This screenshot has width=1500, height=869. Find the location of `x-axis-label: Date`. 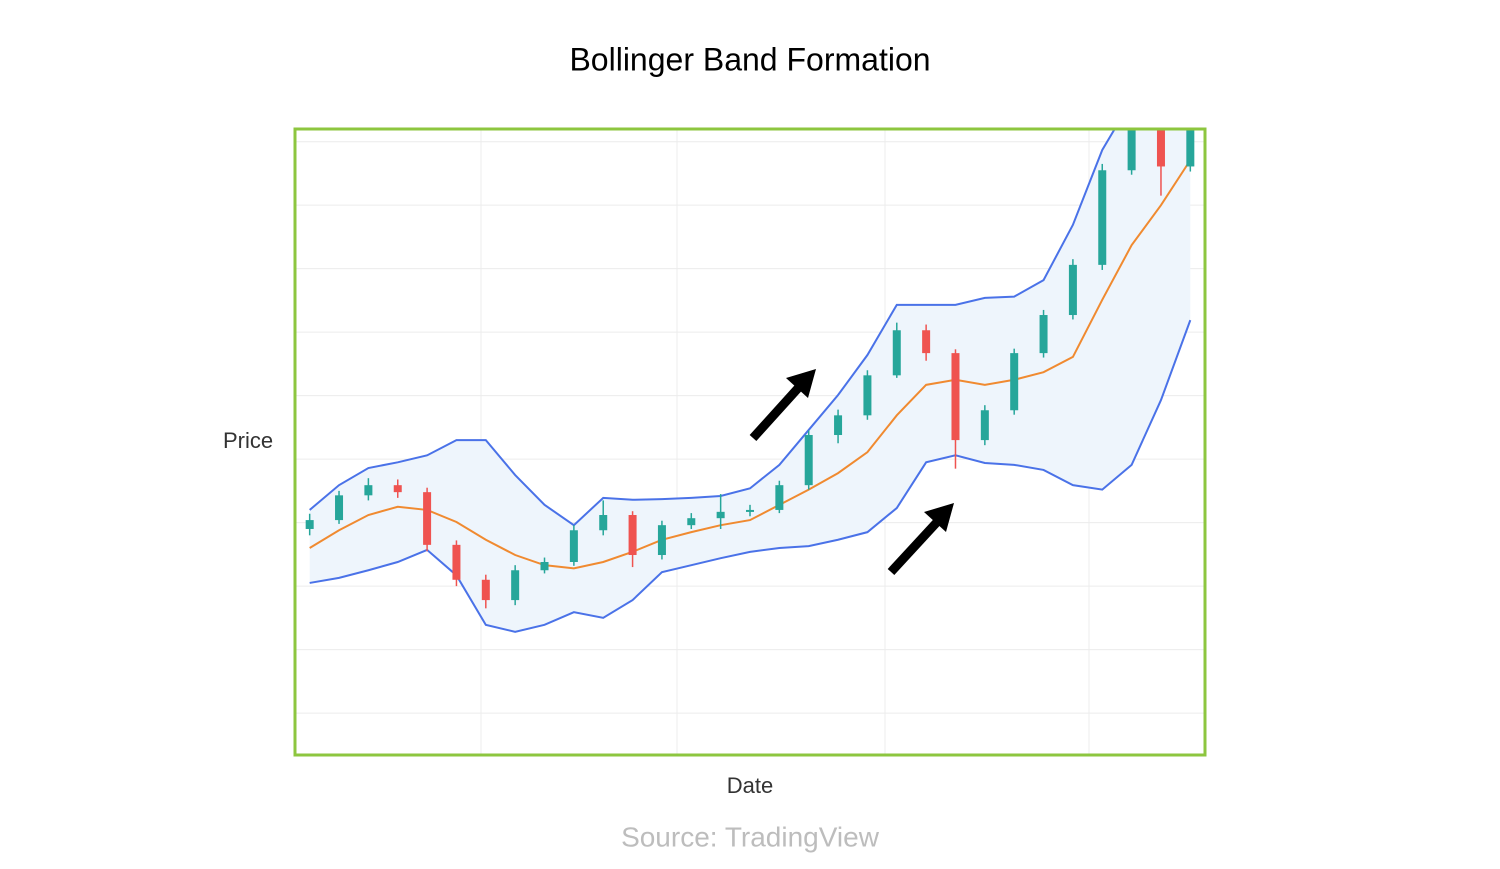

x-axis-label: Date is located at coordinates (750, 785).